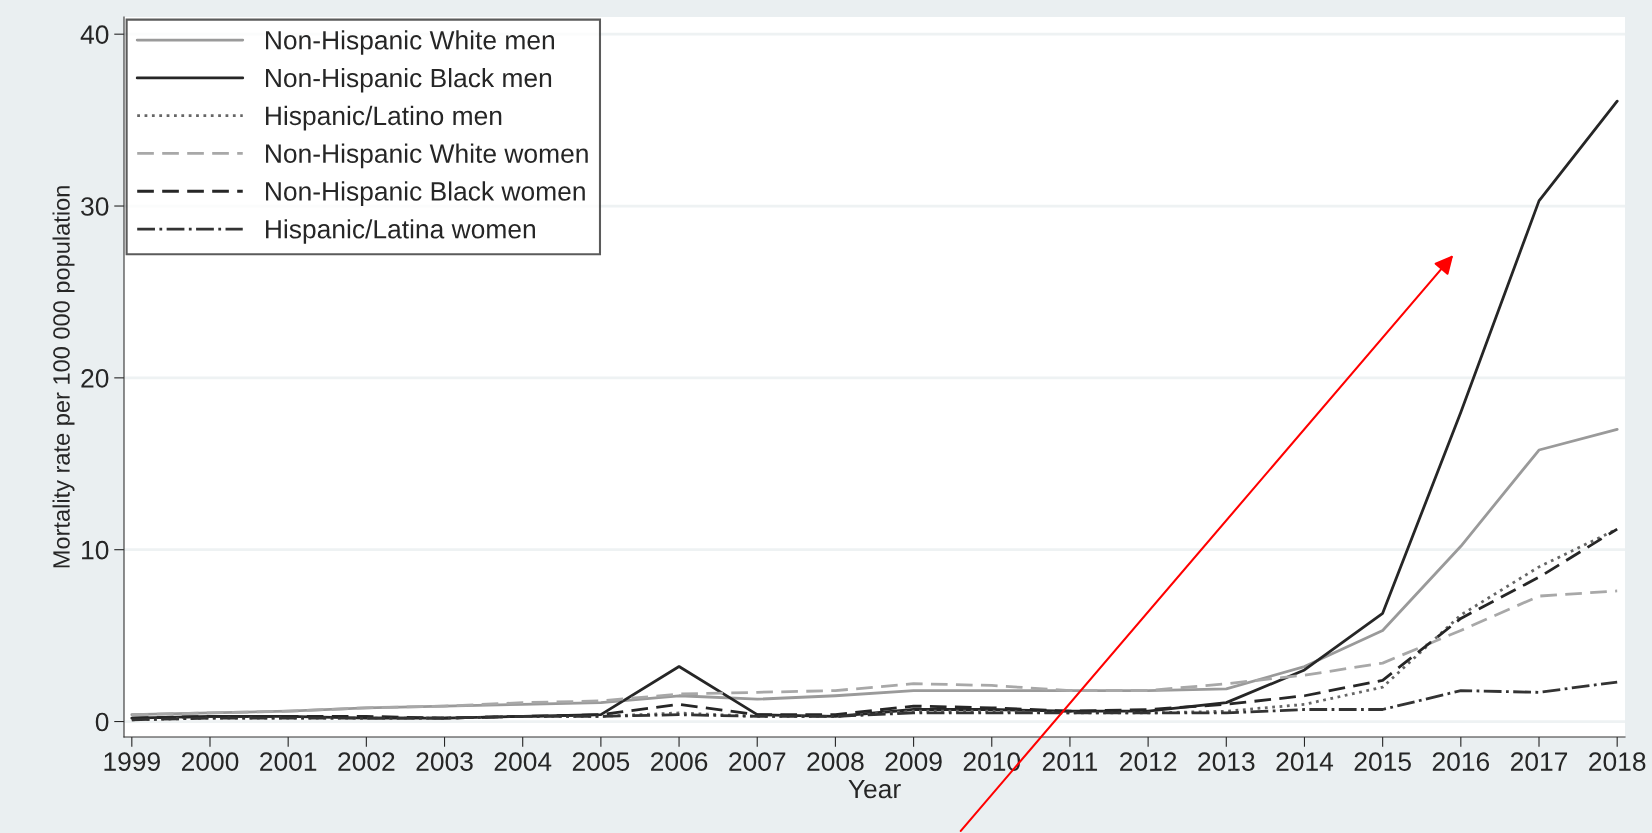 The image size is (1652, 833). I want to click on x-tick-label: 2018, so click(1617, 761).